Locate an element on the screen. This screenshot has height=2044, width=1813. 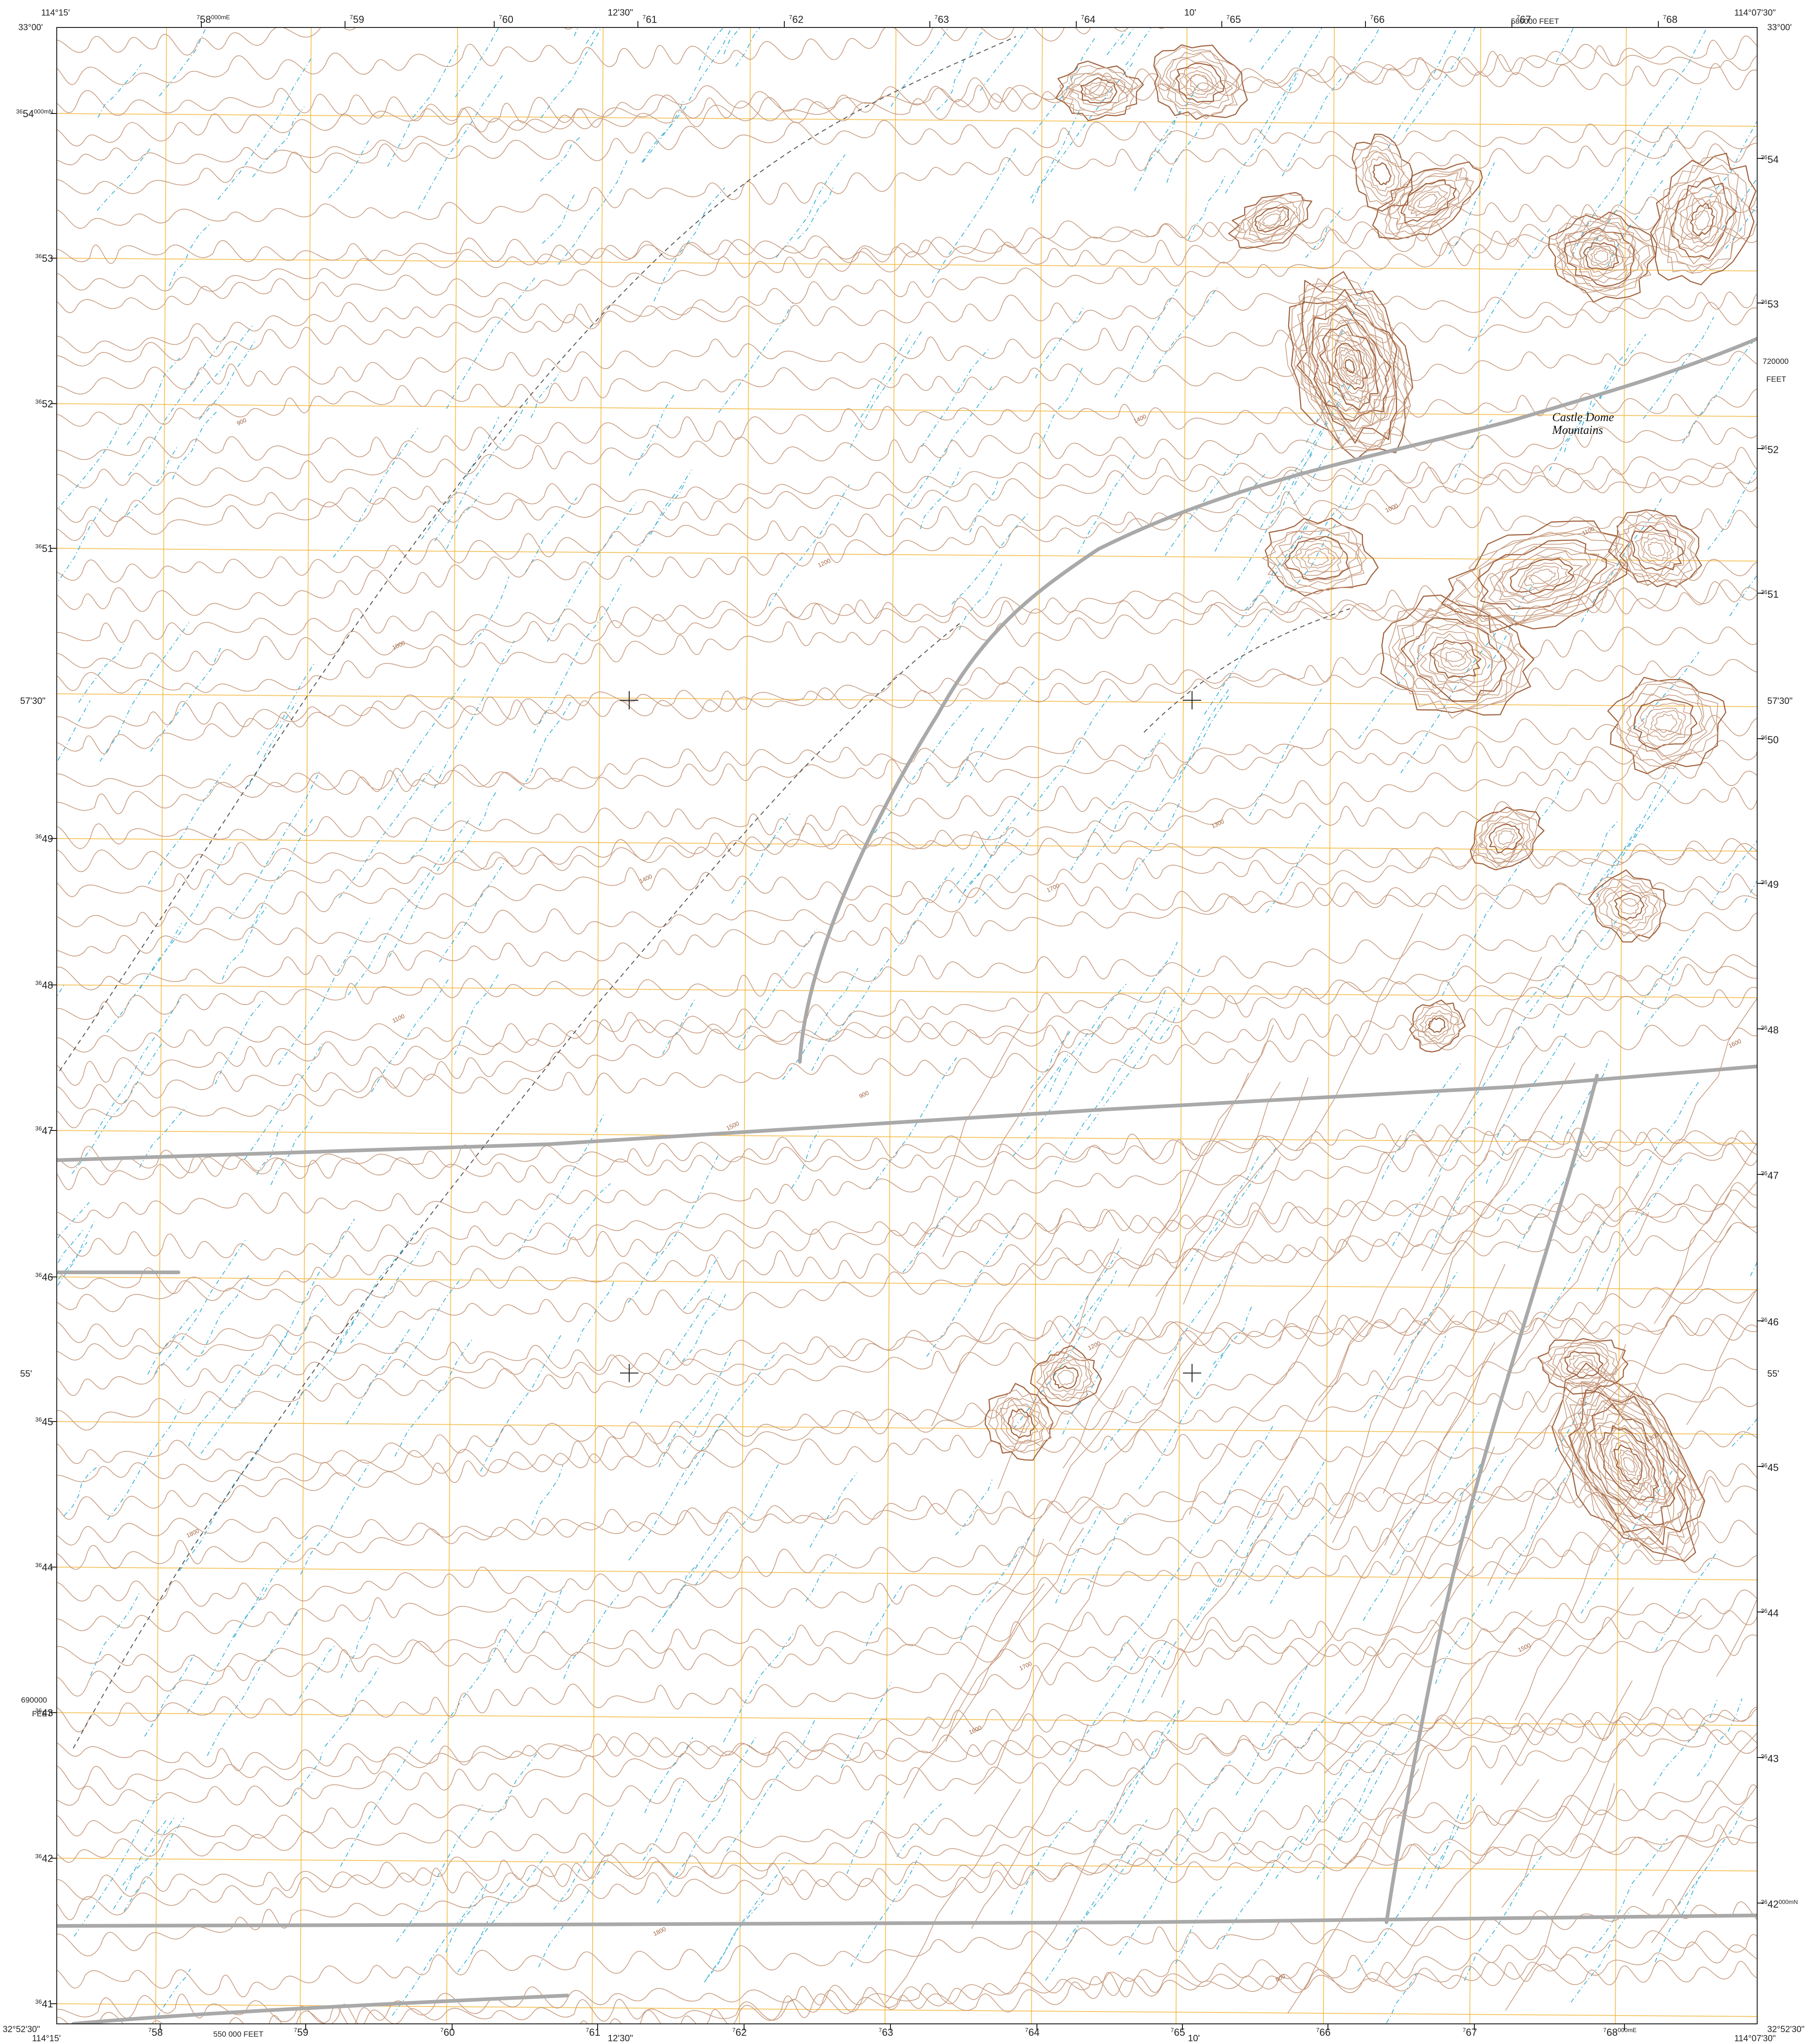
left-utm-label: 3647 is located at coordinates (44, 1130).